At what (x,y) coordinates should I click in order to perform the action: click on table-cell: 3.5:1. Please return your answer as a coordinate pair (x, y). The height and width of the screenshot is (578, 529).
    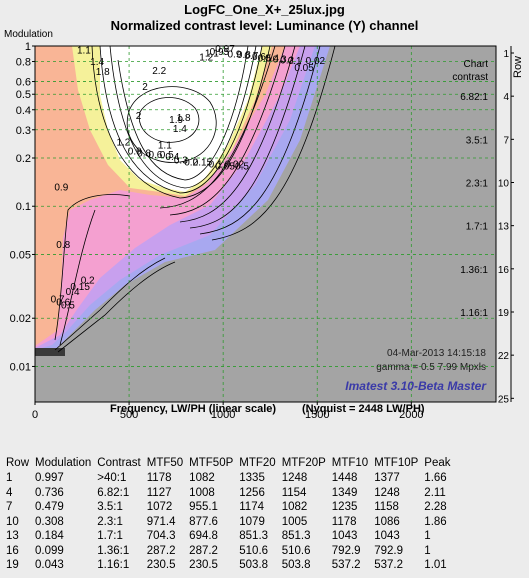
    Looking at the image, I should click on (110, 507).